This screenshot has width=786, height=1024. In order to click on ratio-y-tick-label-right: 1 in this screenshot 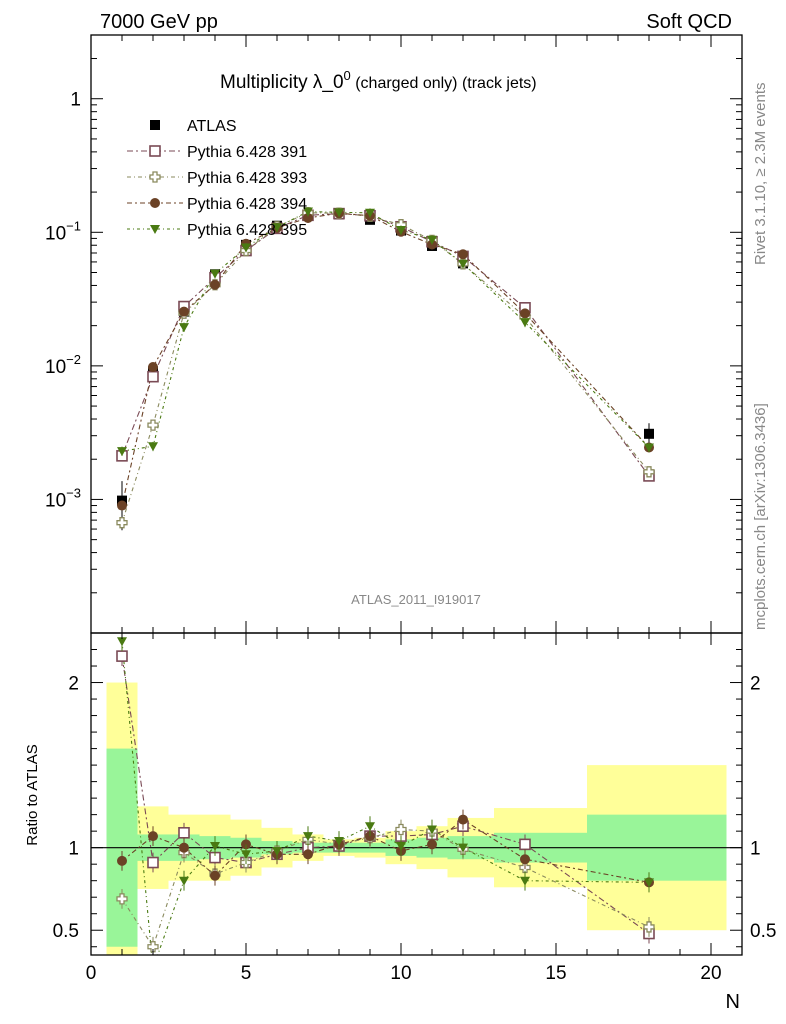, I will do `click(755, 849)`.